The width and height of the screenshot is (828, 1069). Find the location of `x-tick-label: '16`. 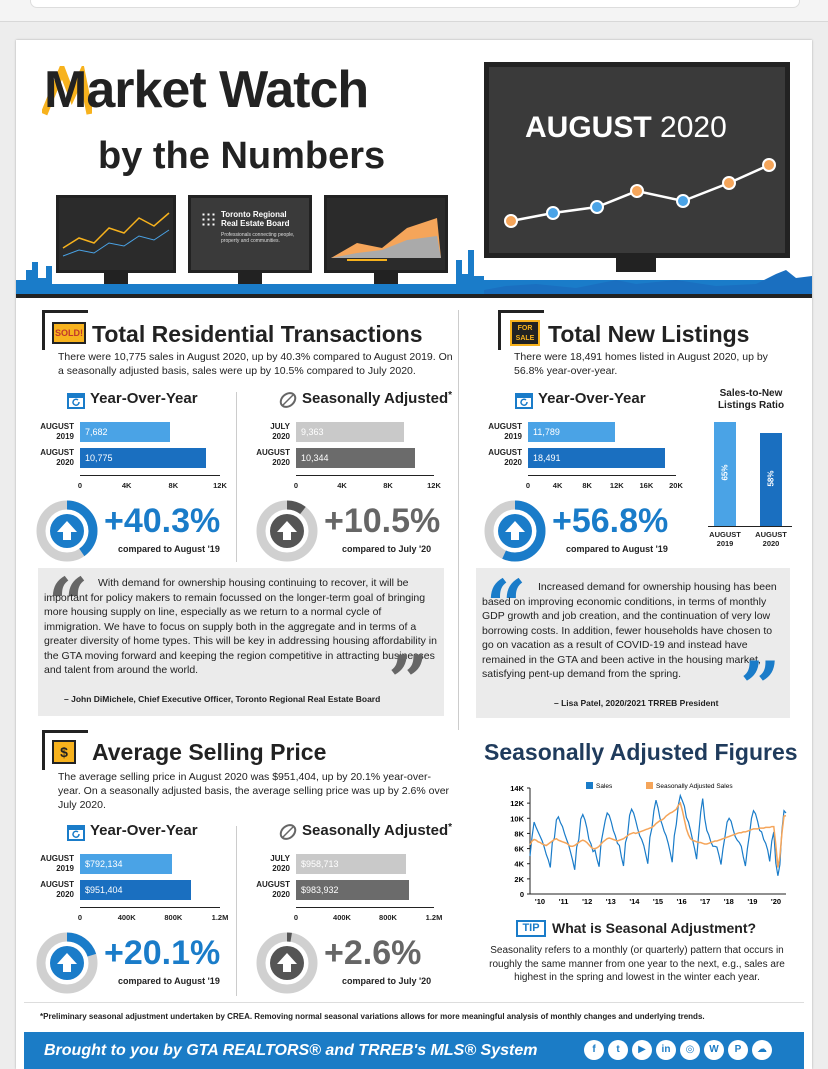

x-tick-label: '16 is located at coordinates (682, 901).